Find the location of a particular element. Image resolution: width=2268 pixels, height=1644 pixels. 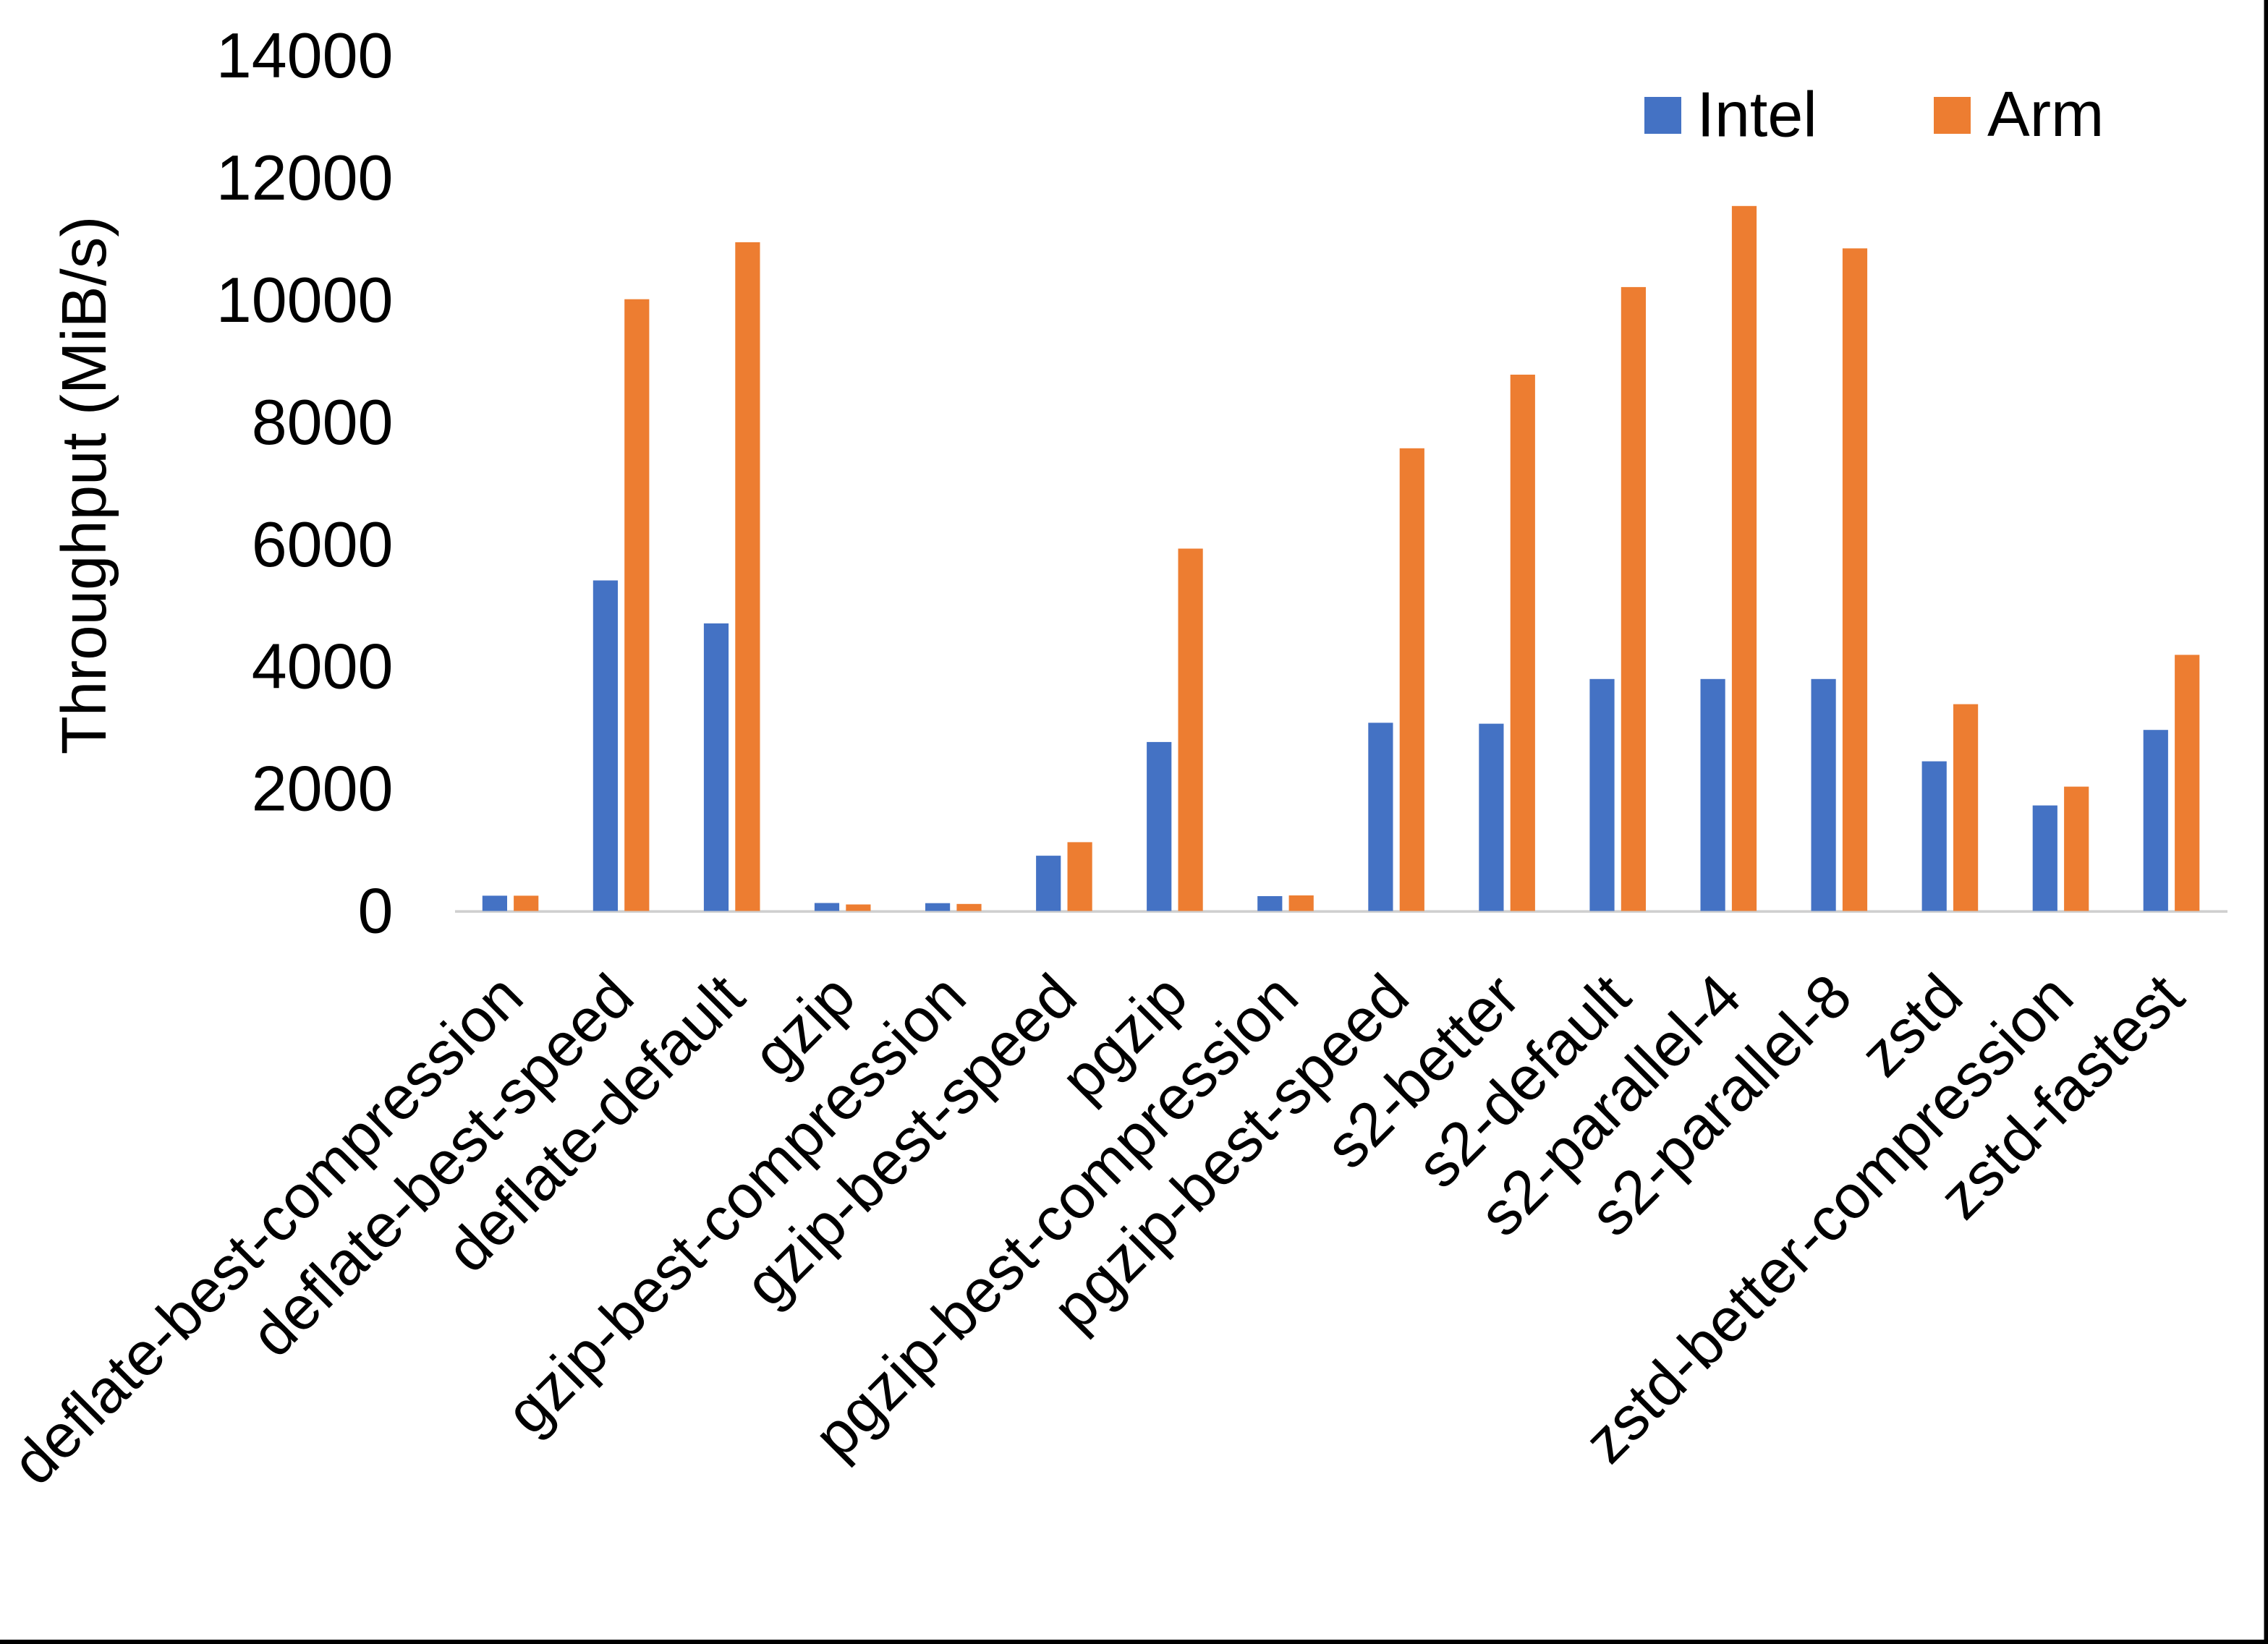

svg-text: 4000 is located at coordinates (323, 666).